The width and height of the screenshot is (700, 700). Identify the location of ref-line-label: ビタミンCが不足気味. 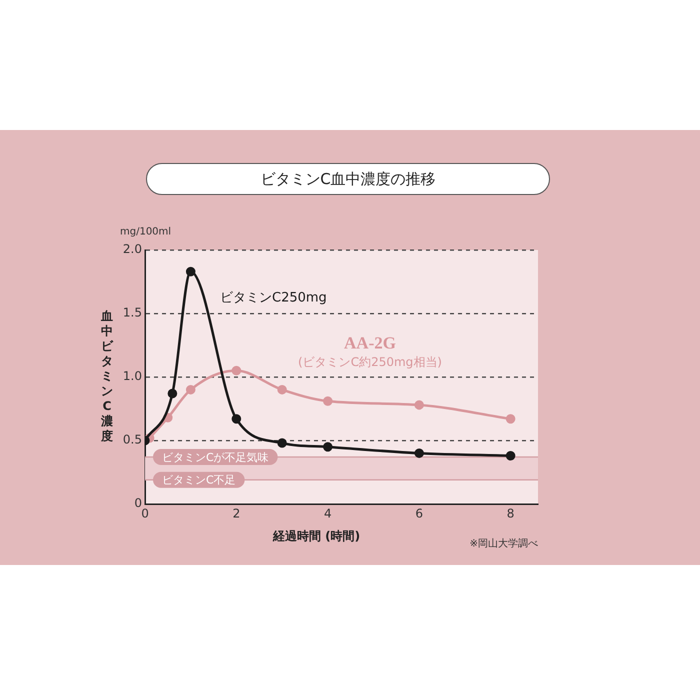
(215, 457).